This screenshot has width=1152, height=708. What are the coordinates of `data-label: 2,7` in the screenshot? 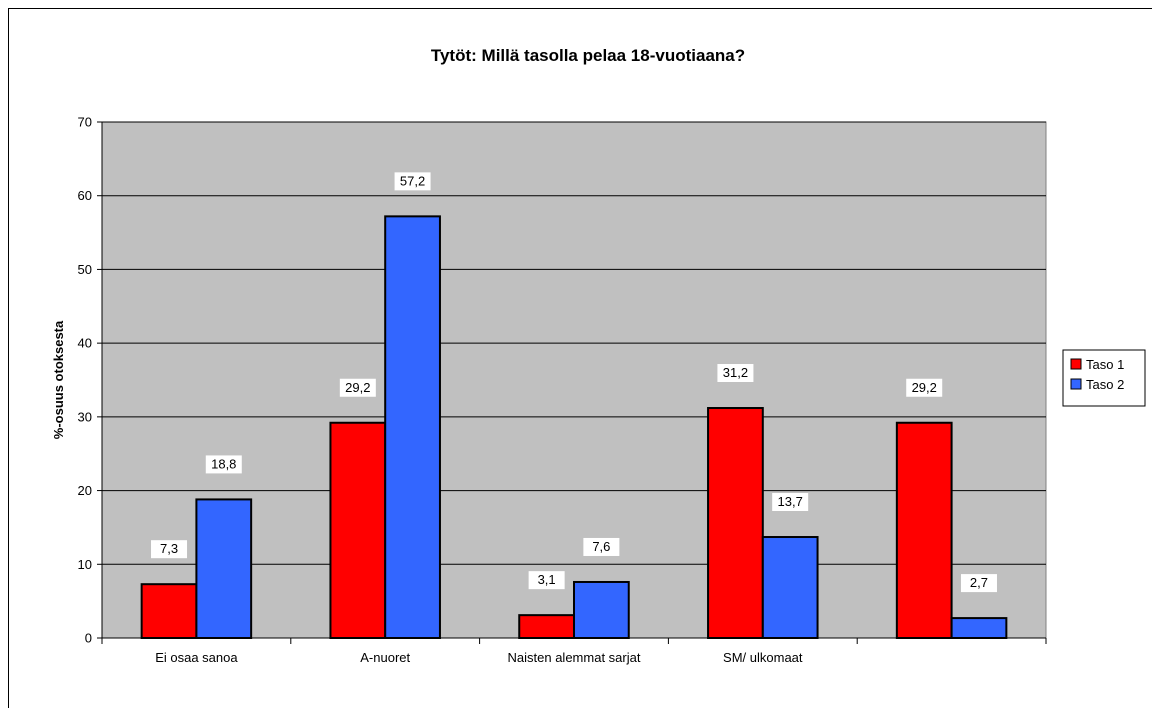 It's located at (979, 582).